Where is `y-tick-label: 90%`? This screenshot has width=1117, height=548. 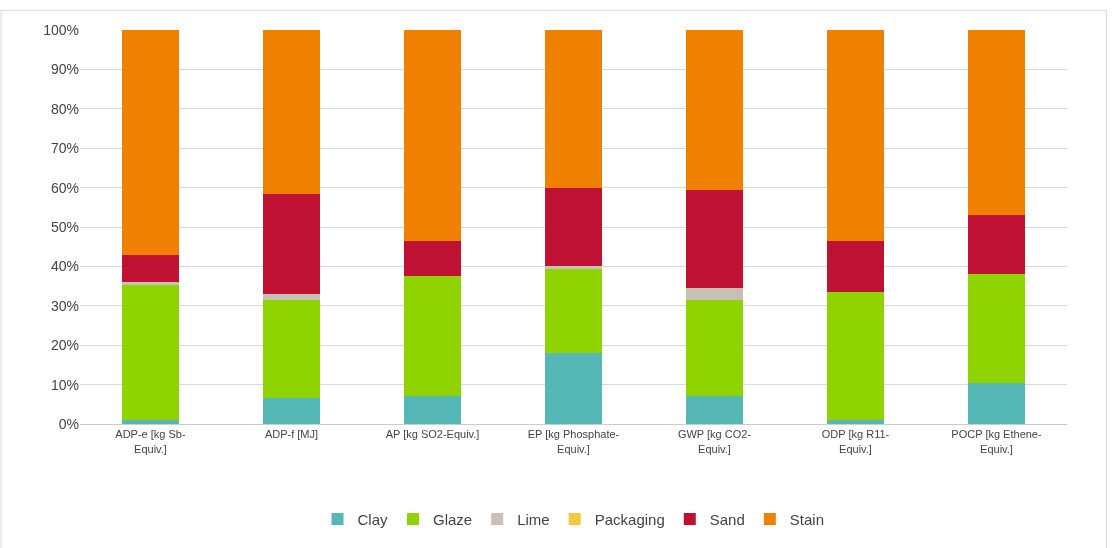
y-tick-label: 90% is located at coordinates (64, 69).